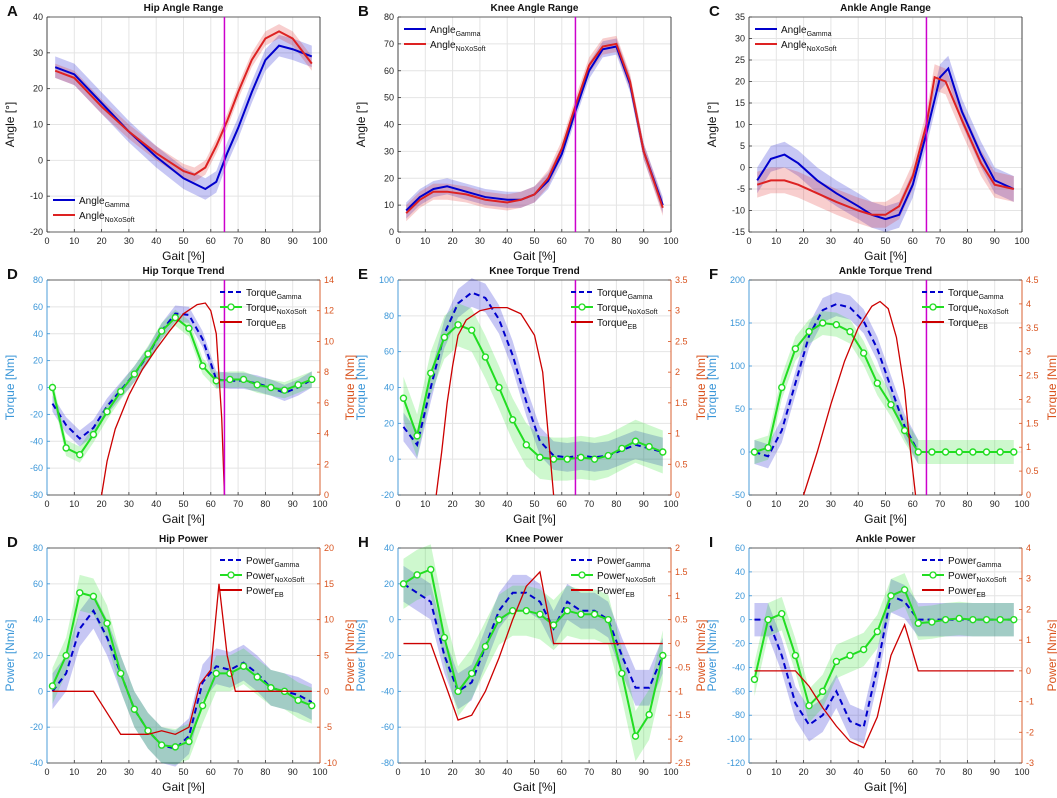  What do you see at coordinates (1051, 387) in the screenshot?
I see `y-axis-label-right: Torque [Nm]` at bounding box center [1051, 387].